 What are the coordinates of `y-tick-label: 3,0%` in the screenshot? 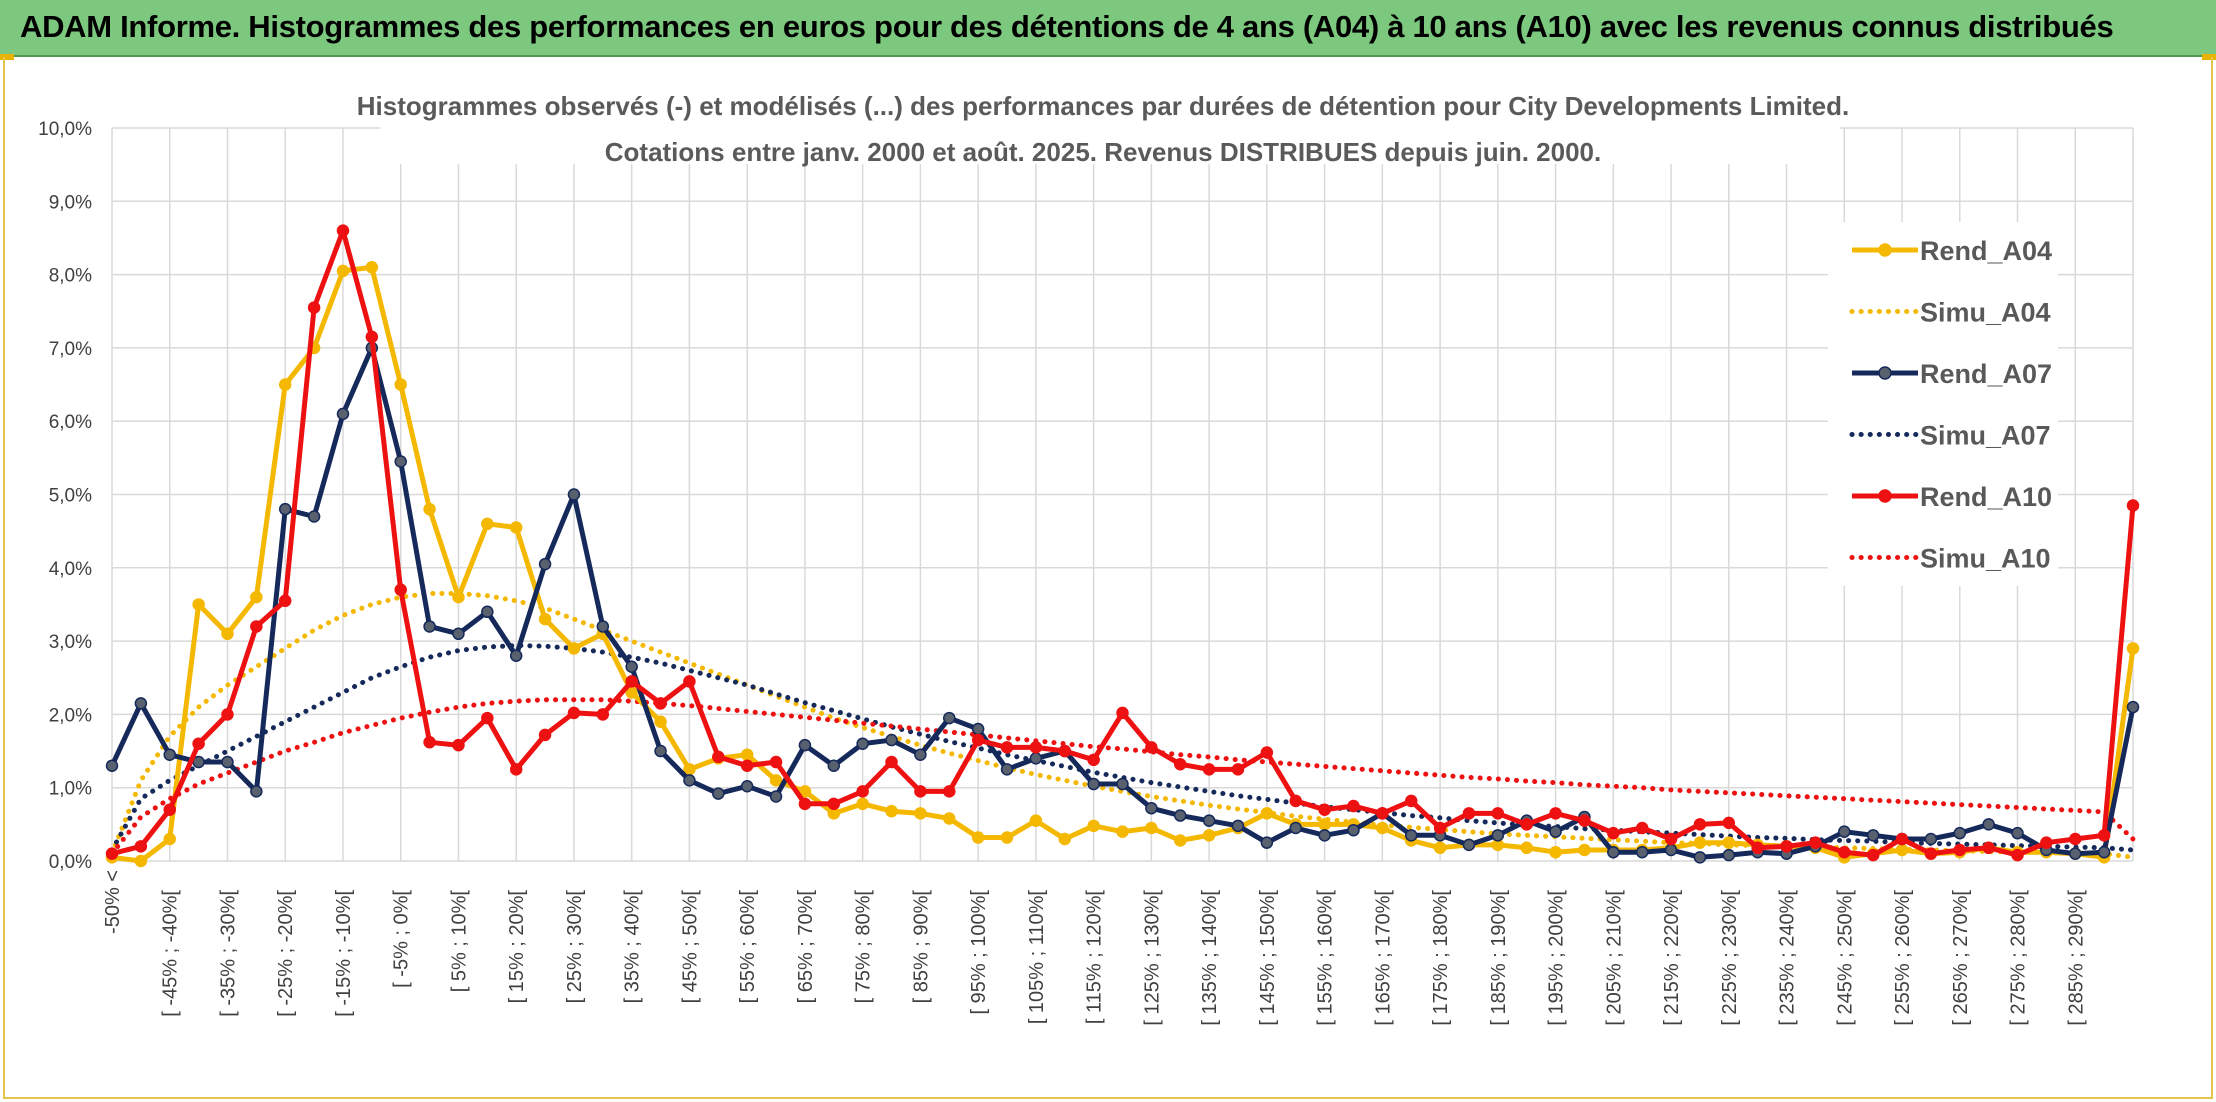 It's located at (70, 642).